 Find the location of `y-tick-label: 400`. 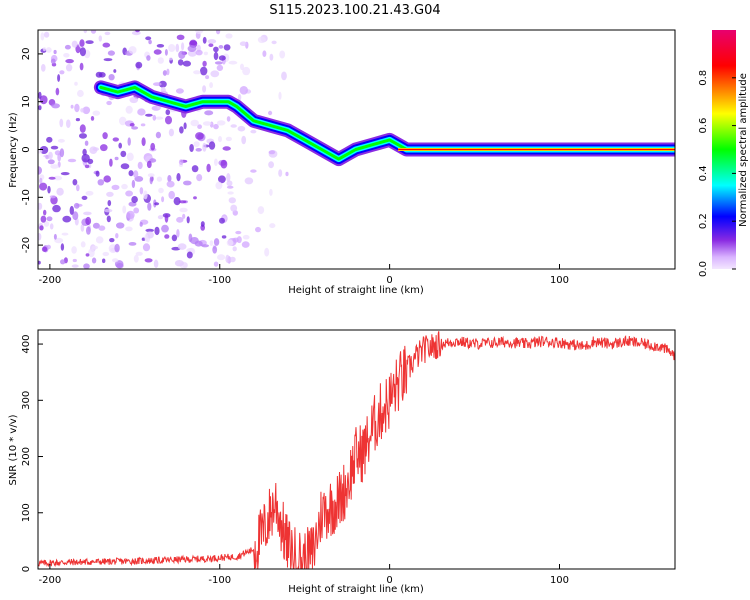

y-tick-label: 400 is located at coordinates (26, 344).